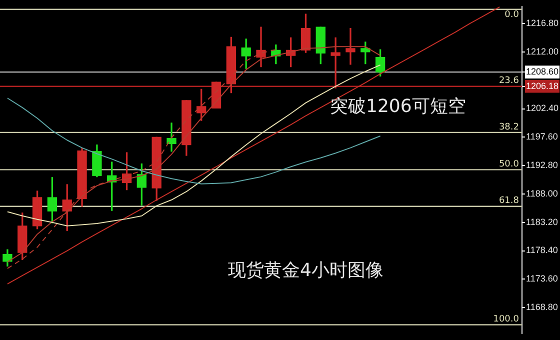 Image resolution: width=560 pixels, height=340 pixels. I want to click on annotation: 23.6, so click(509, 81).